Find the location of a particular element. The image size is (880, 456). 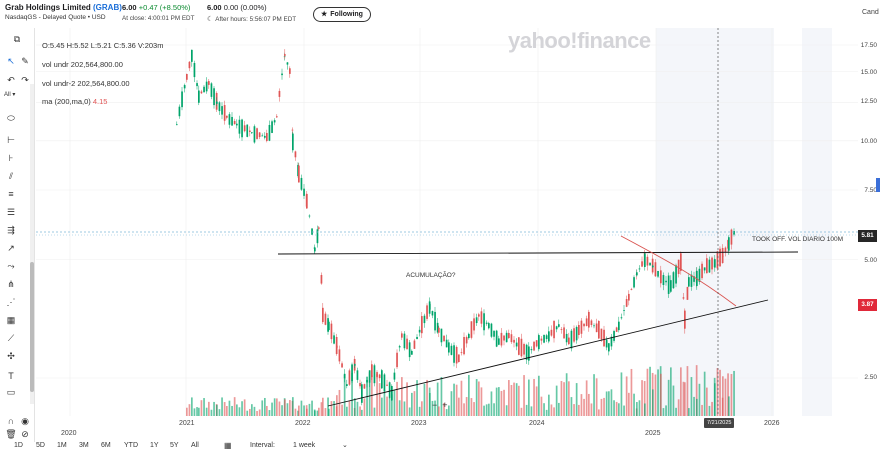

path-icon: ⤳ is located at coordinates (11, 266).